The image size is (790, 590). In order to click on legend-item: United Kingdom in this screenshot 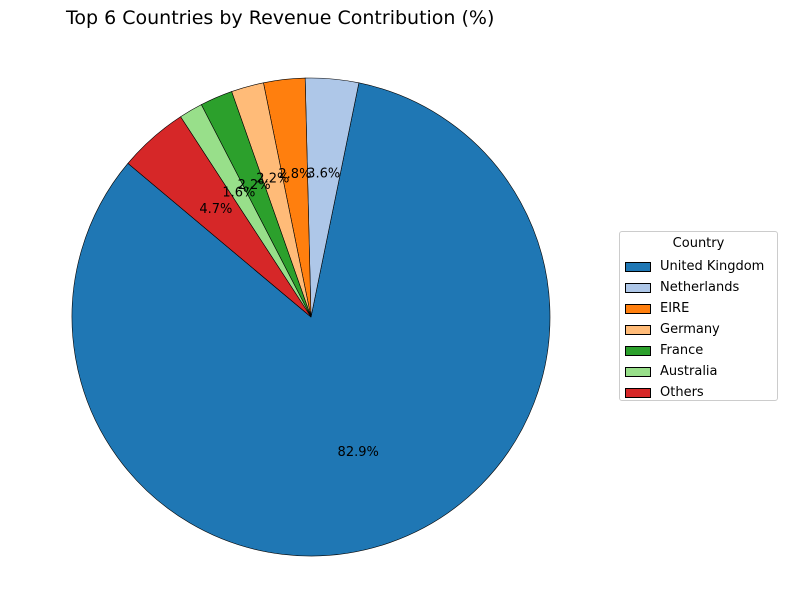, I will do `click(698, 266)`.